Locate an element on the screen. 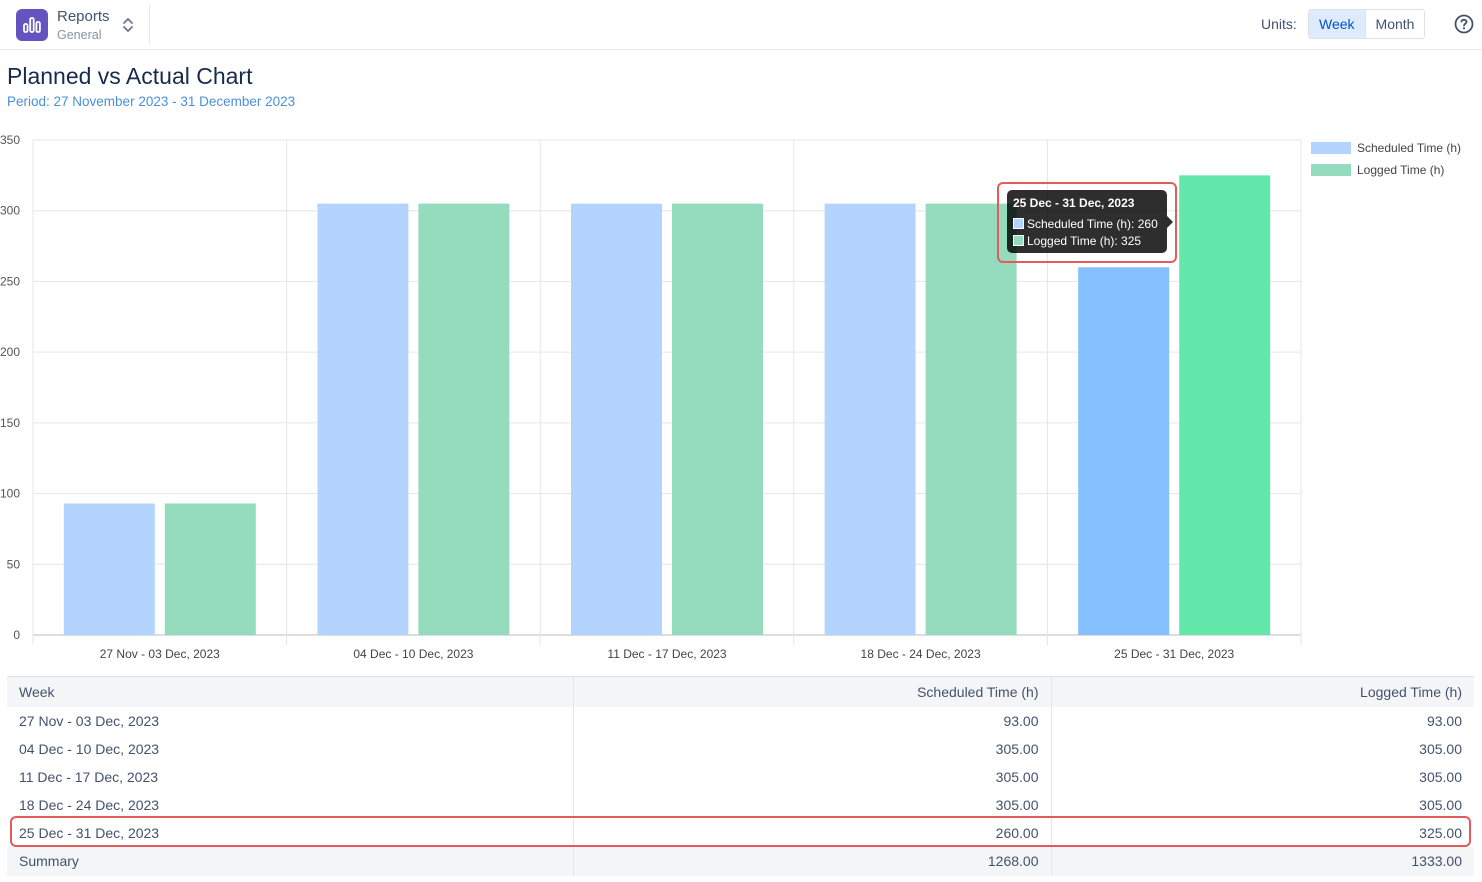 This screenshot has width=1482, height=882. table-summary-row: Summary 1268.00 1333.00 is located at coordinates (740, 861).